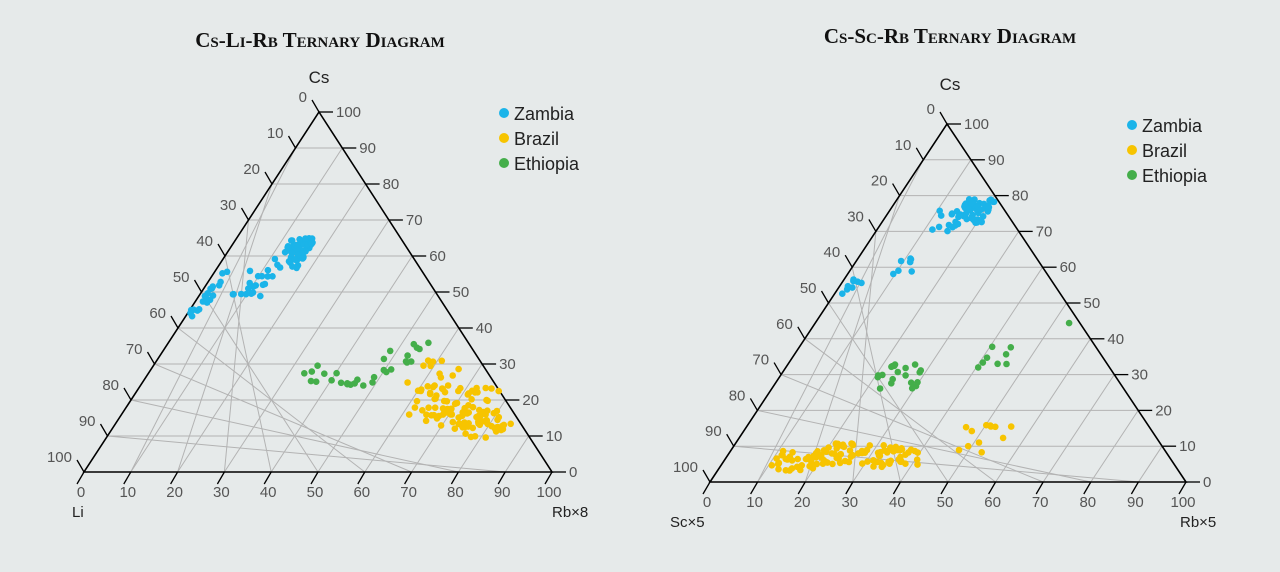 This screenshot has height=572, width=1280. I want to click on tick-label-left: 60, so click(157, 313).